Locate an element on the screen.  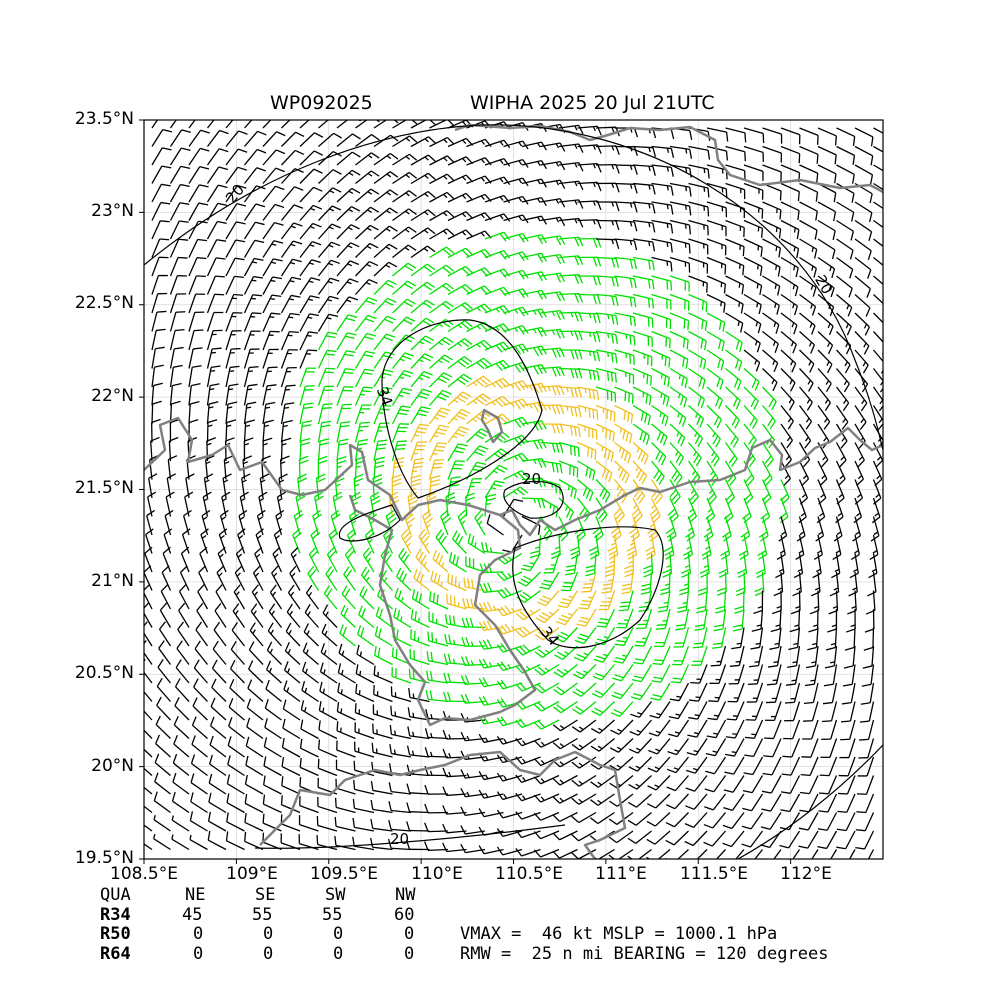
rmw-bearing-line: RMW = 25 n mi BEARING = 120 degrees is located at coordinates (644, 954).